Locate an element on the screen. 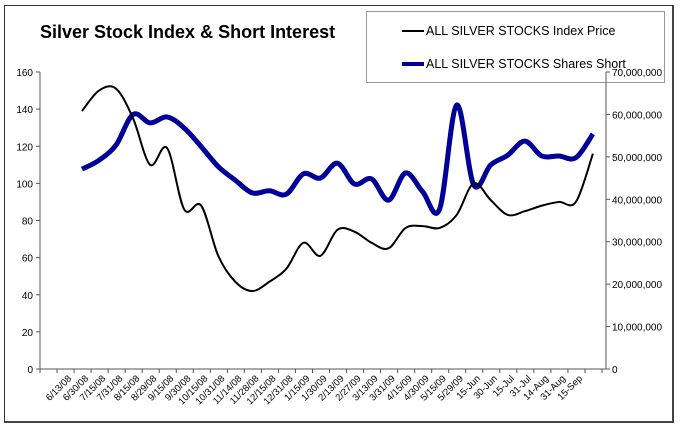  right-tick-label: 60,000,000 is located at coordinates (637, 115).